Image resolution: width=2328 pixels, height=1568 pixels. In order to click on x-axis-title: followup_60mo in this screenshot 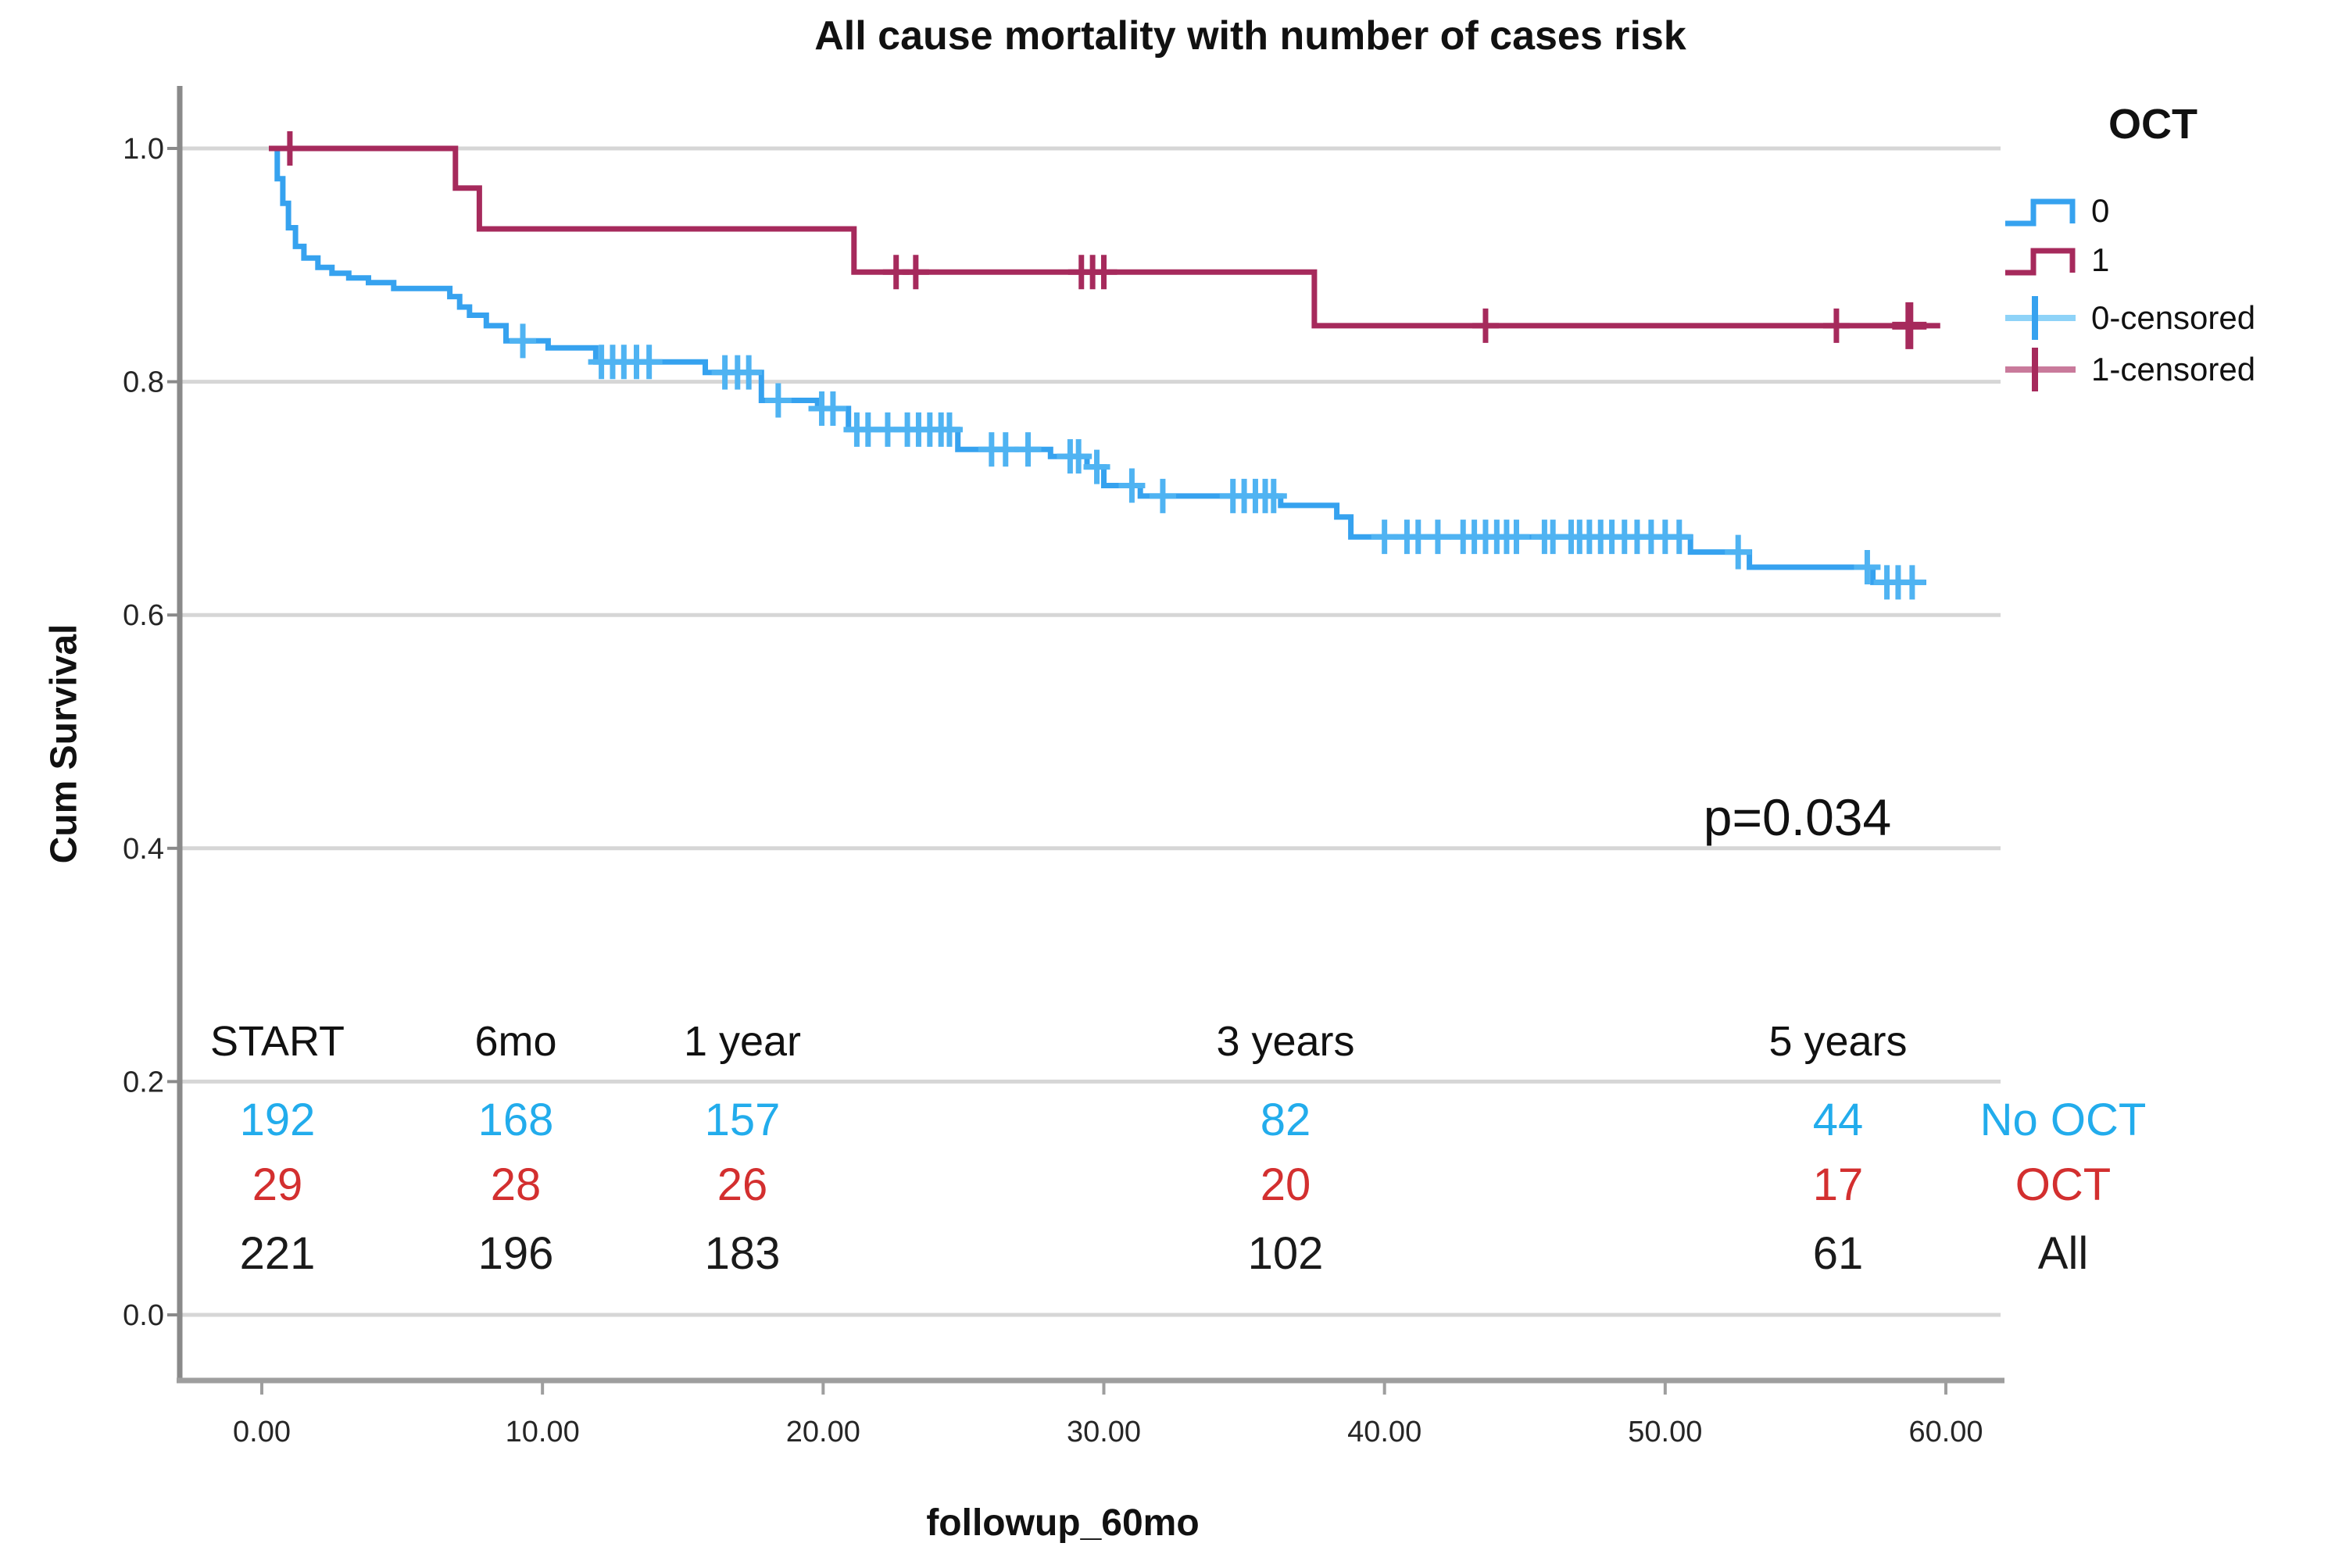, I will do `click(1063, 1523)`.